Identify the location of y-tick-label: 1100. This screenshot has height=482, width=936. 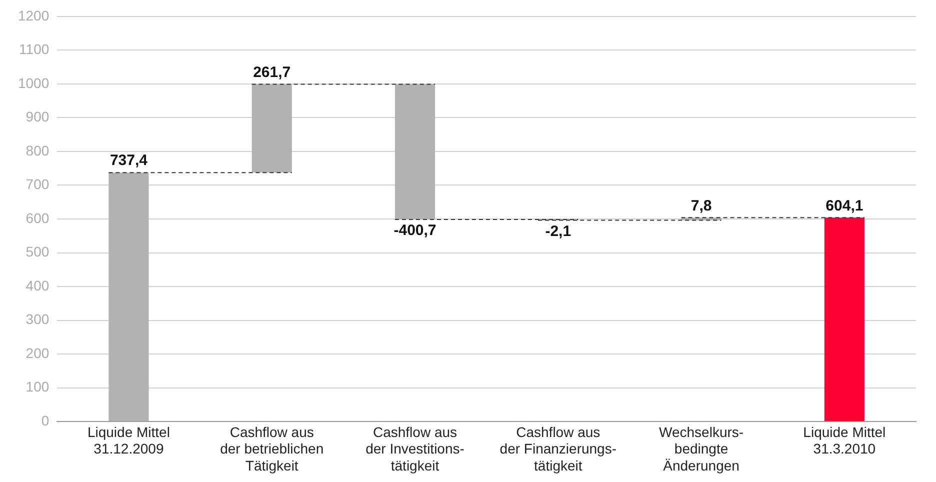
(34, 49).